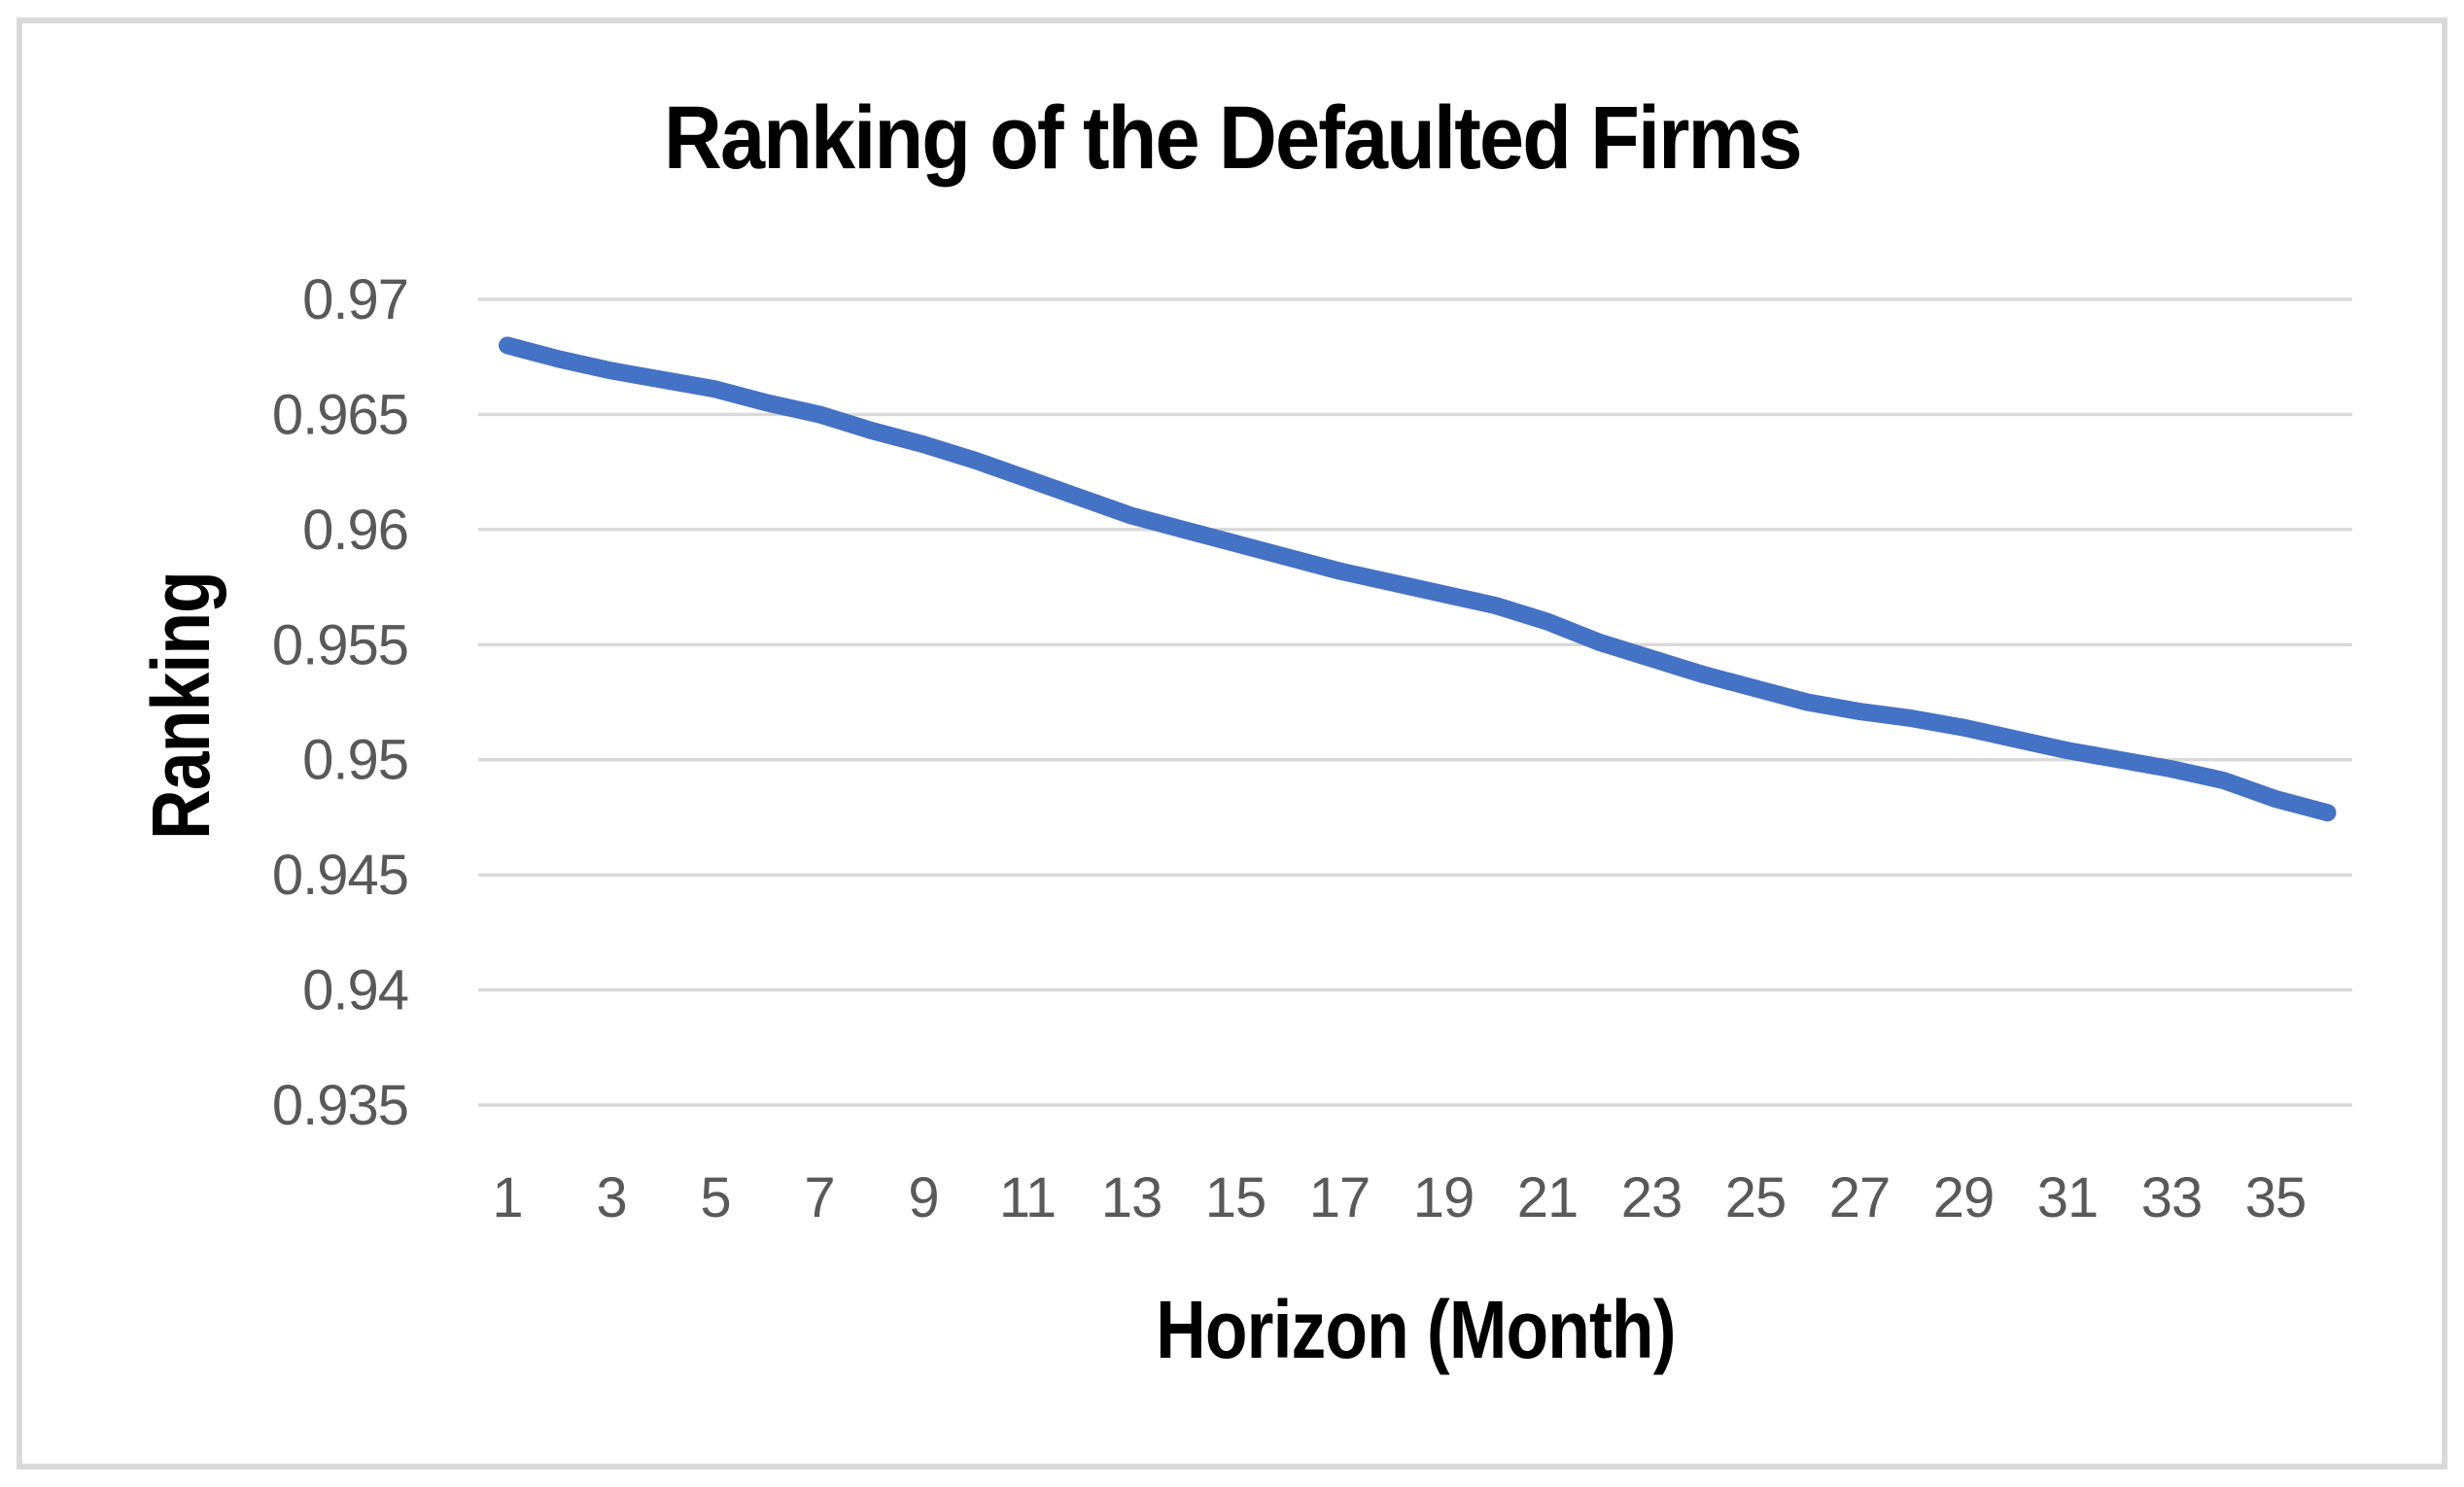 Image resolution: width=2464 pixels, height=1487 pixels. I want to click on x-tick-label: 29, so click(1964, 1197).